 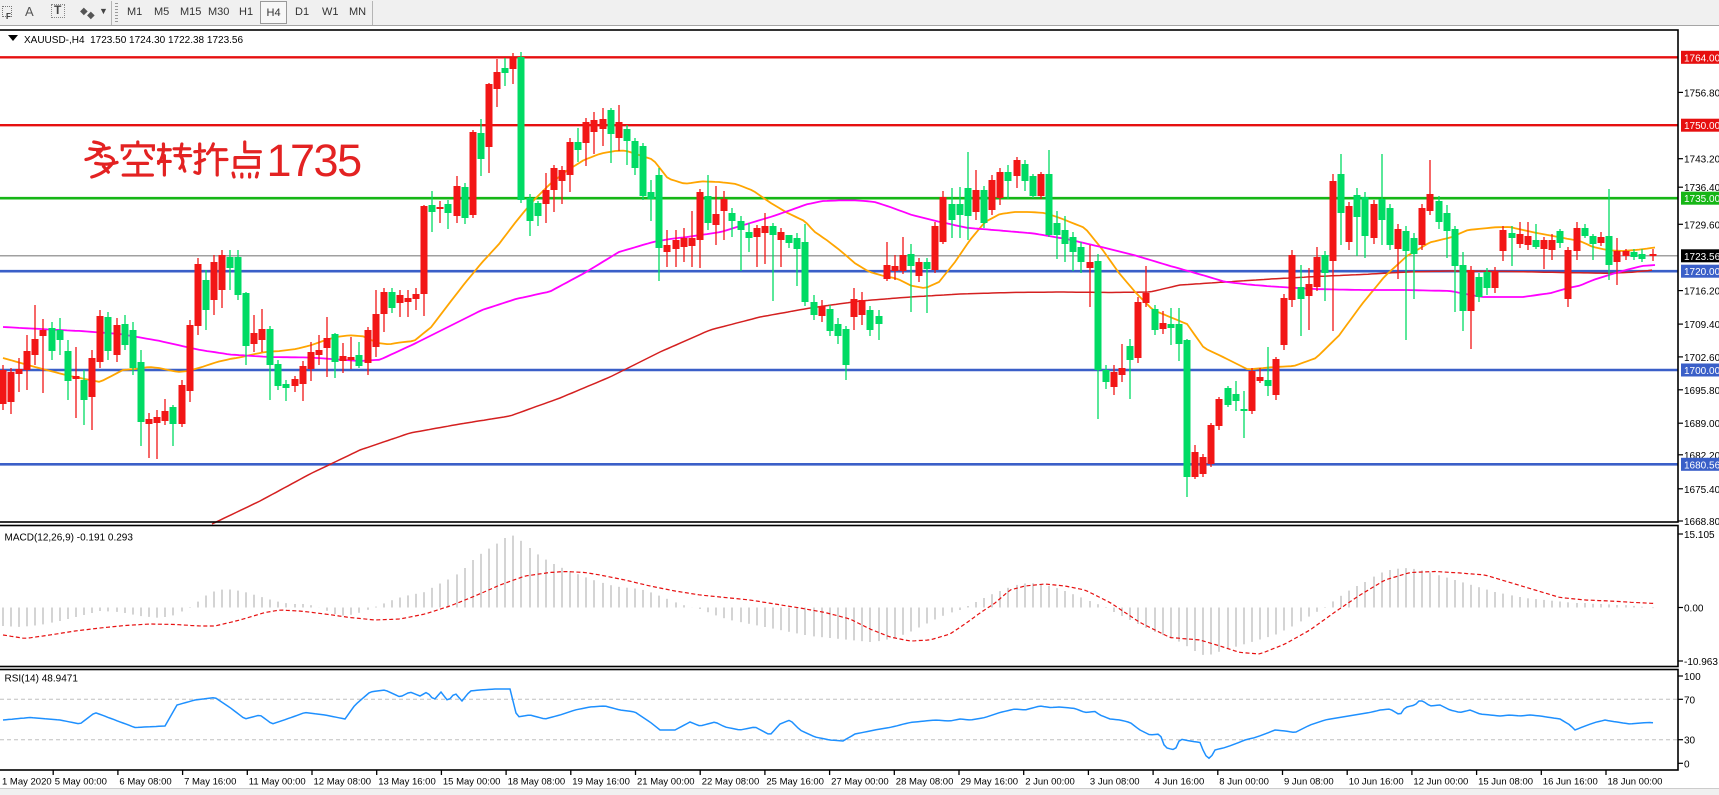 What do you see at coordinates (1180, 782) in the screenshot?
I see `svg-text: 4 Jun 16:00` at bounding box center [1180, 782].